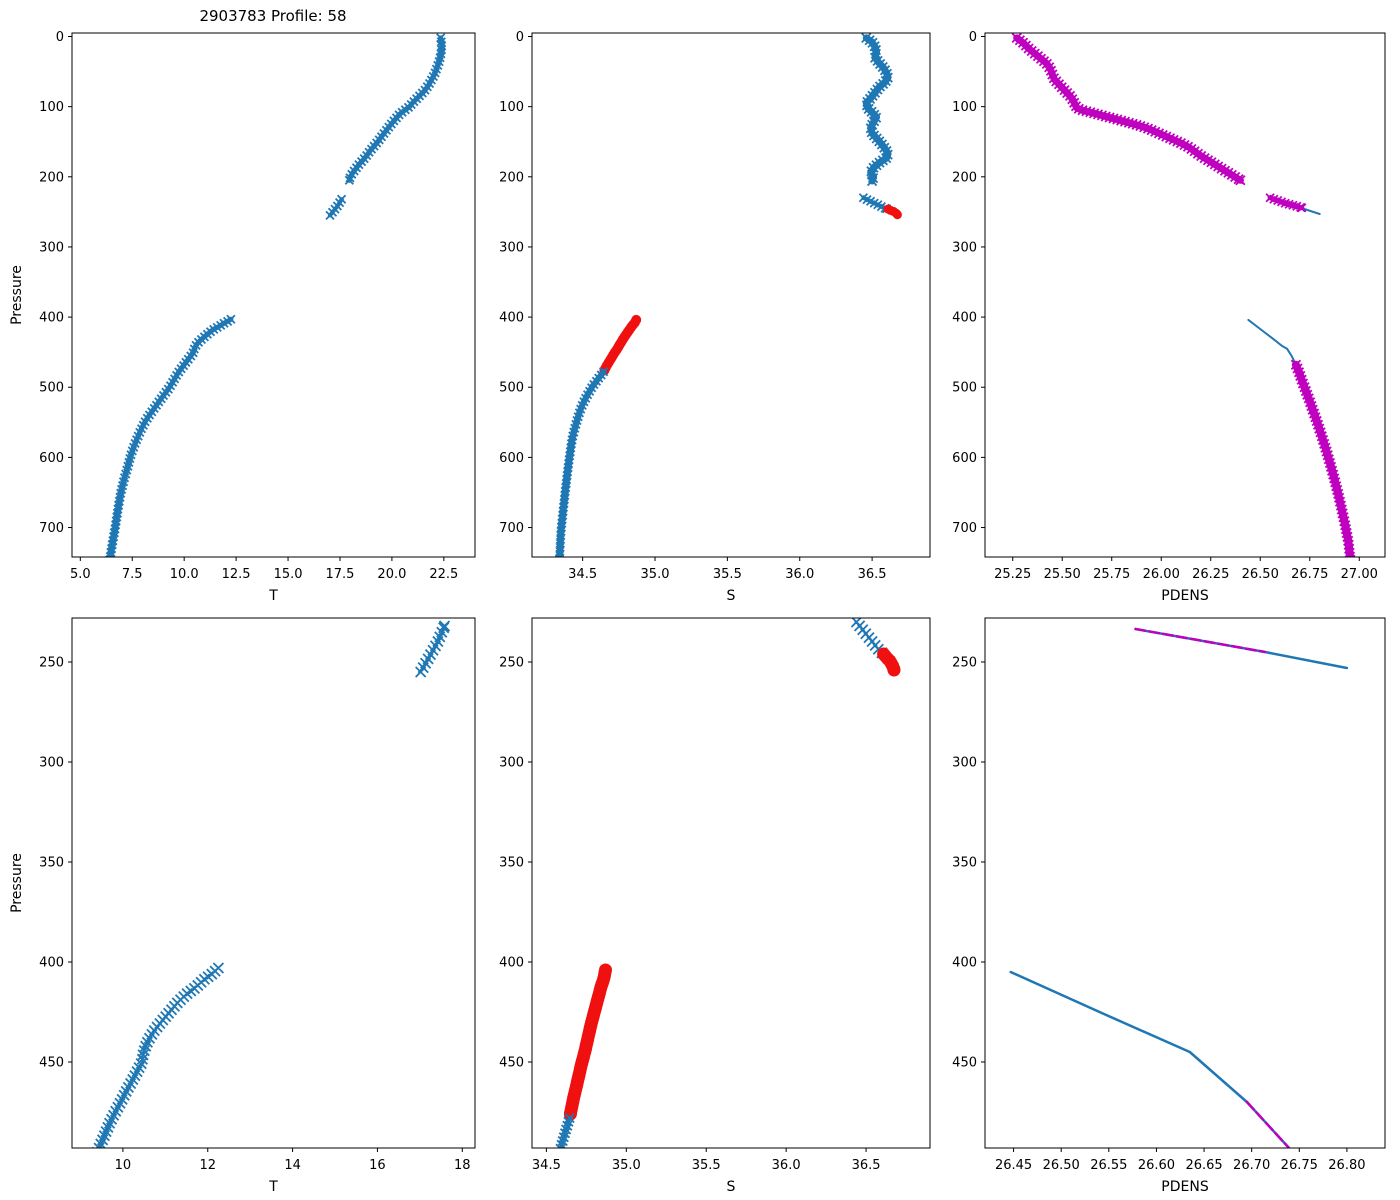 The width and height of the screenshot is (1400, 1200). What do you see at coordinates (391, 574) in the screenshot?
I see `x-tick-label: 20.0` at bounding box center [391, 574].